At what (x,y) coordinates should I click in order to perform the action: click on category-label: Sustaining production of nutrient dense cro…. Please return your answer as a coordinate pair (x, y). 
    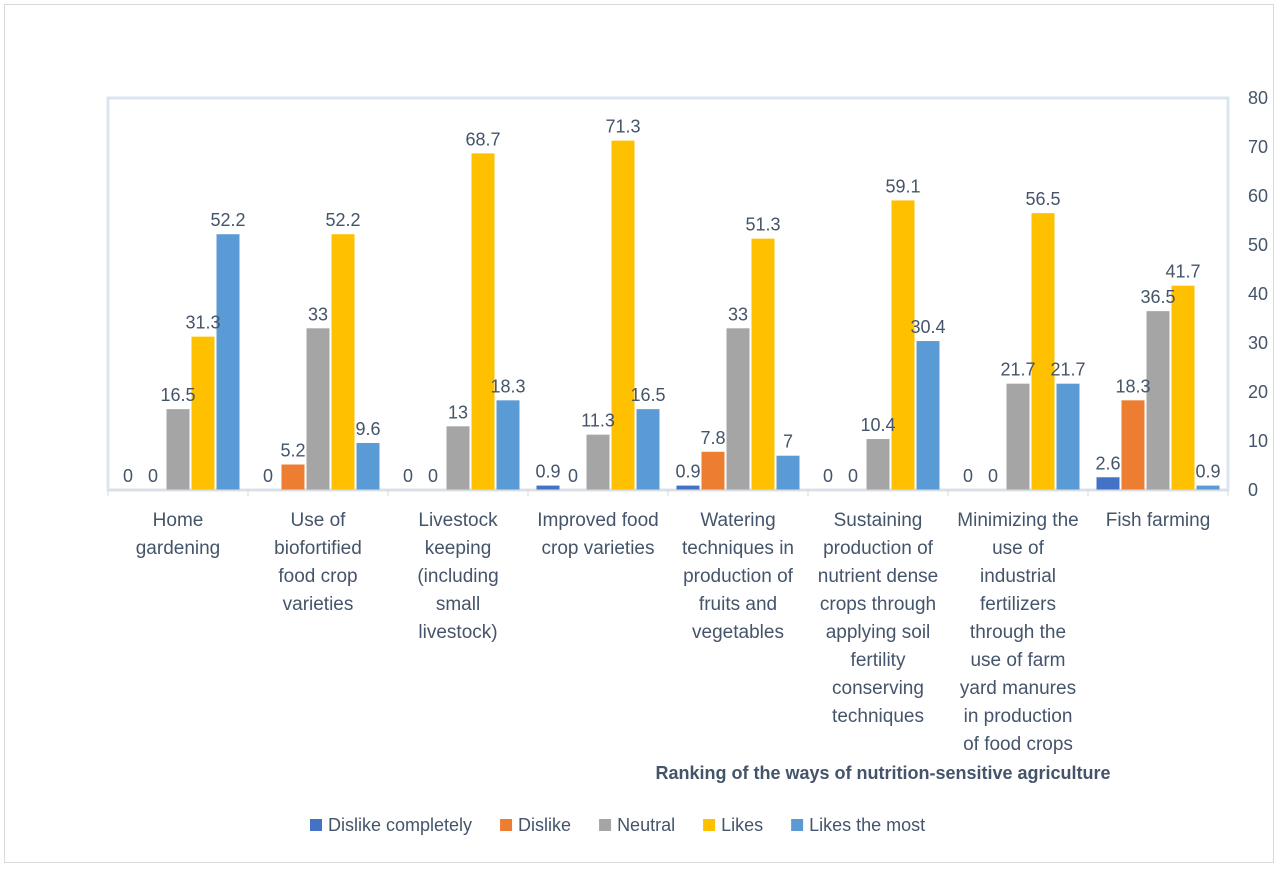
    Looking at the image, I should click on (878, 618).